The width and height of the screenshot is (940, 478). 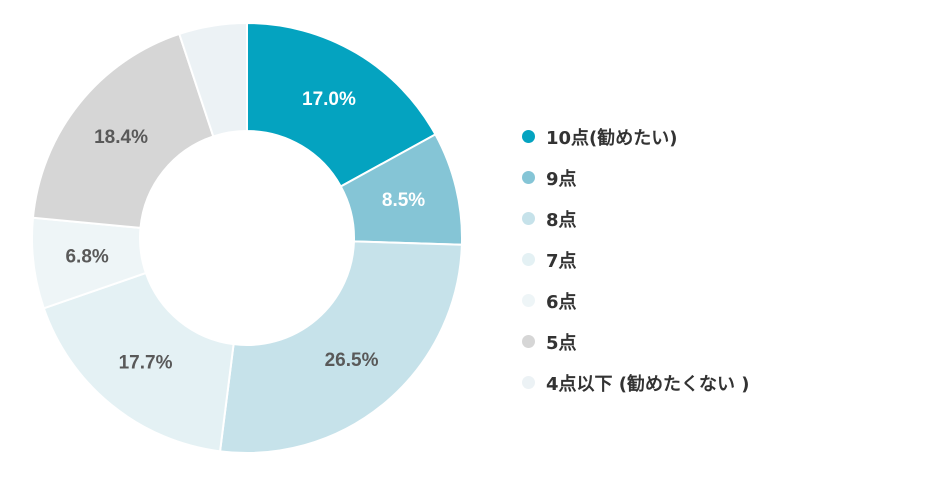 What do you see at coordinates (561, 302) in the screenshot?
I see `legend-label-4: 6点` at bounding box center [561, 302].